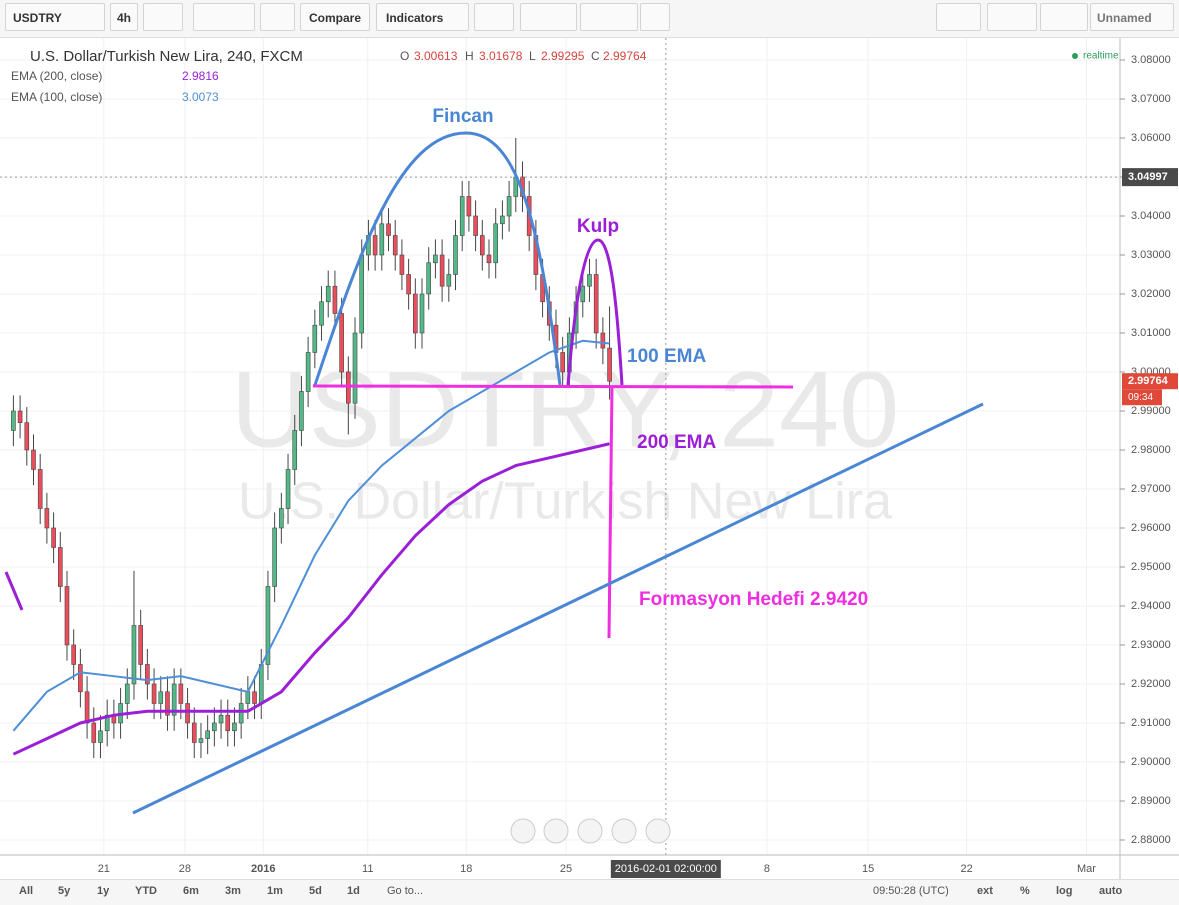  I want to click on ohlc-value: 2.99295, so click(563, 56).